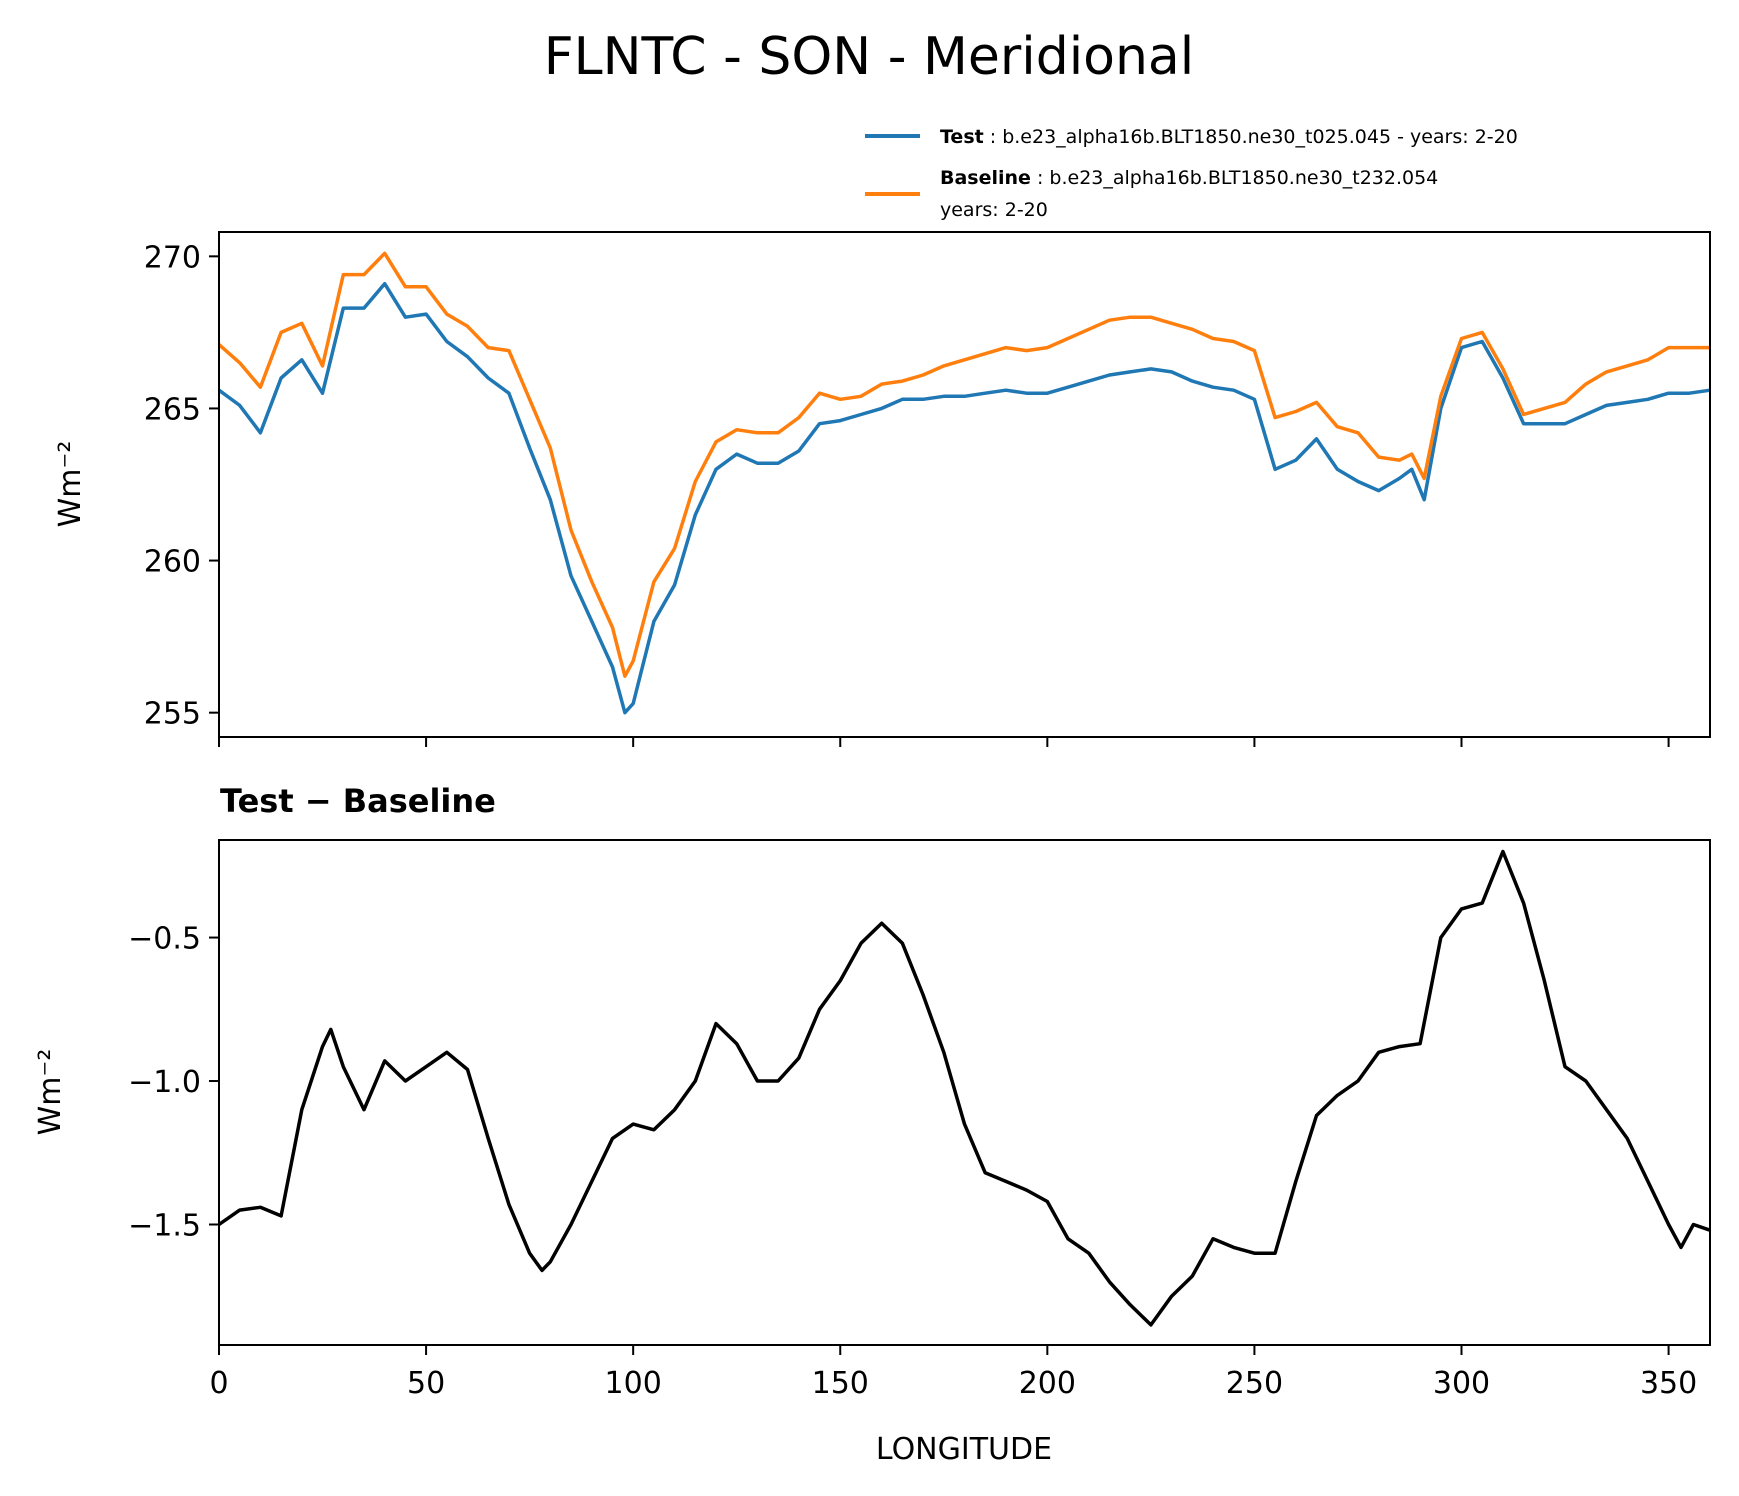 The width and height of the screenshot is (1739, 1496). I want to click on legend-text-baseline: b.e23_alpha16b.BLT1850.ne30_t232.054, so click(1243, 178).